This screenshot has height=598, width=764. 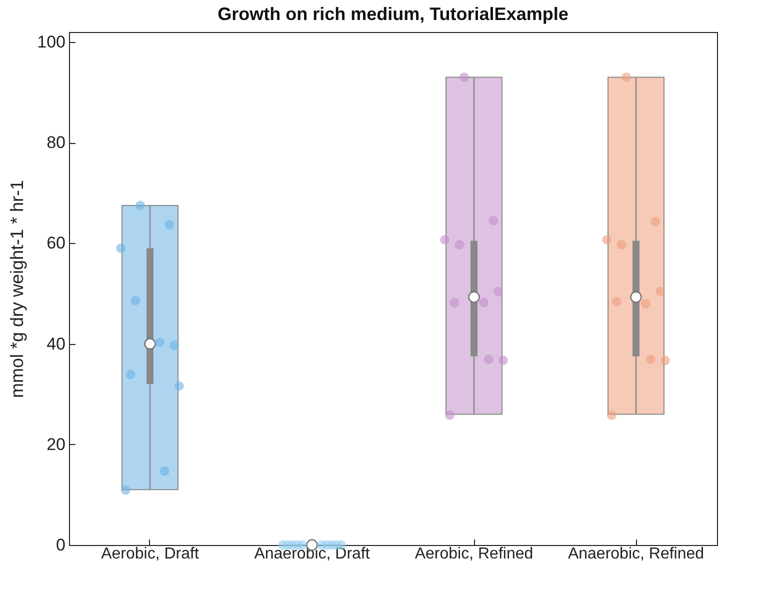 I want to click on y-tick-label: 60, so click(x=56, y=243).